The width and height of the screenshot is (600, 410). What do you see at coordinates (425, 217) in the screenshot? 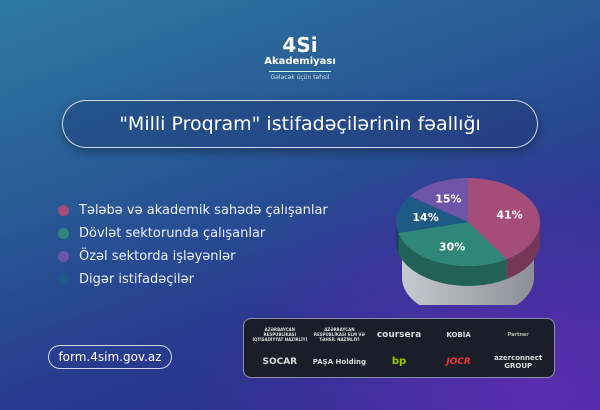
I see `pie-label: 14%` at bounding box center [425, 217].